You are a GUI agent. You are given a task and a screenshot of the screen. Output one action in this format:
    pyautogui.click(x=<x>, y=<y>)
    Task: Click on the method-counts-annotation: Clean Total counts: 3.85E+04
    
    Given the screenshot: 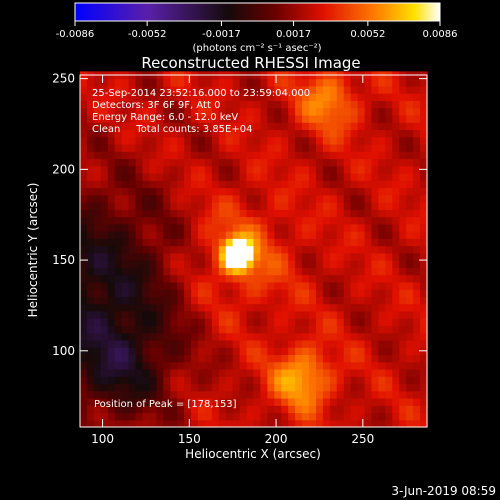 What is the action you would take?
    pyautogui.click(x=172, y=129)
    